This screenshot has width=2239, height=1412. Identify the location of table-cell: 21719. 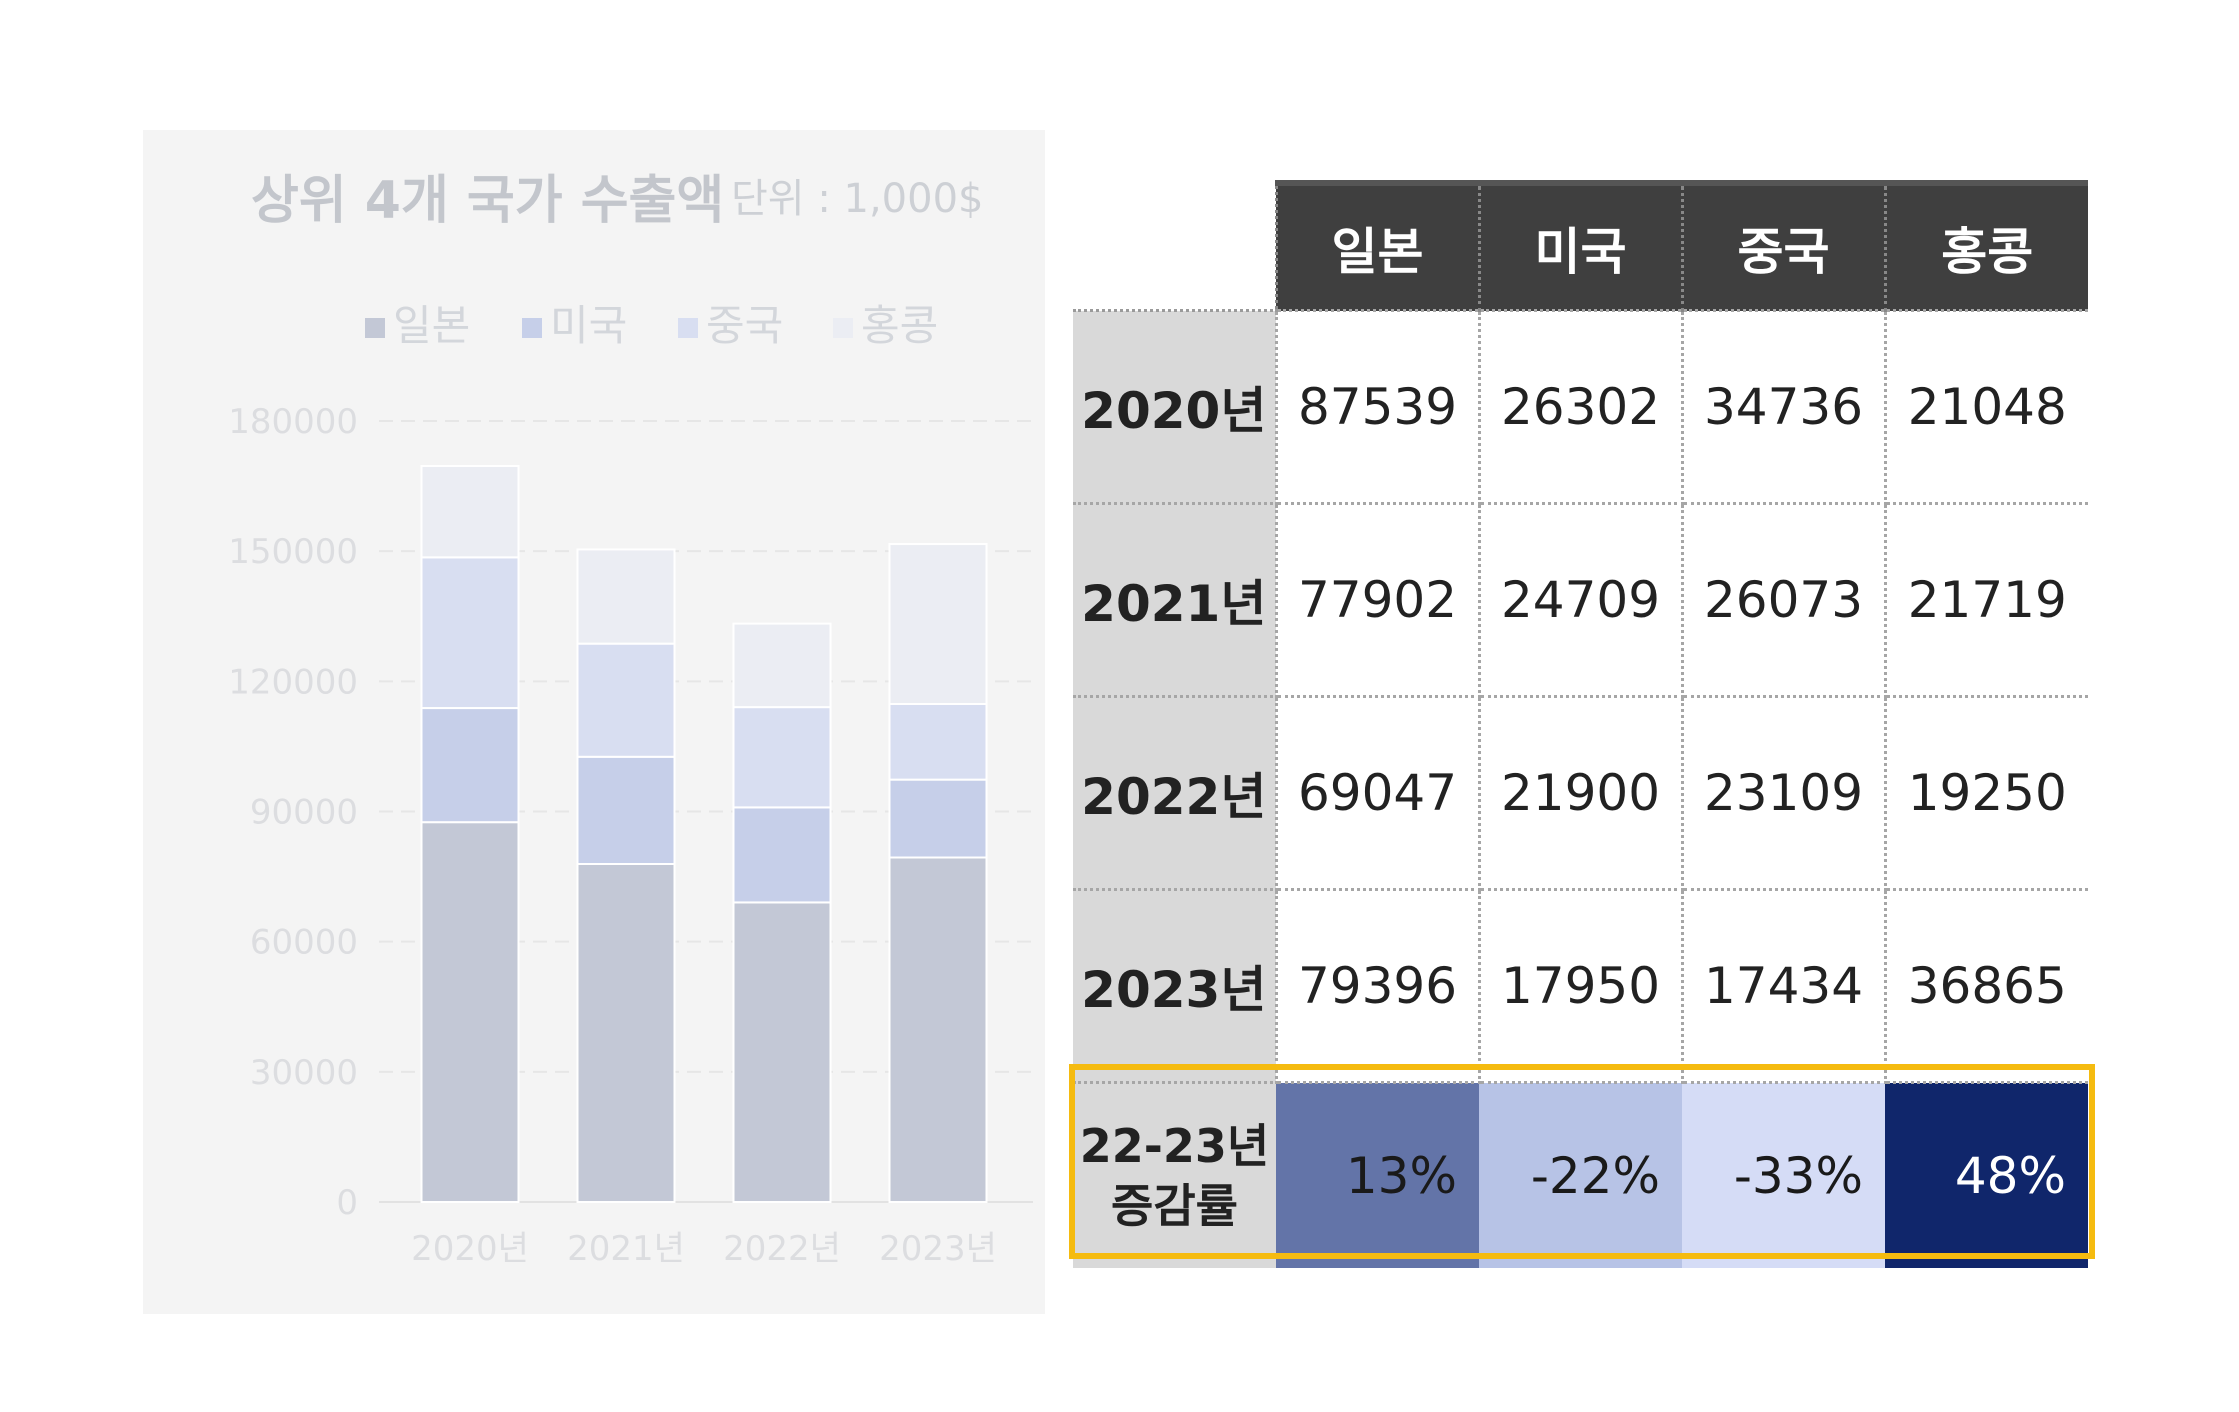
(1985, 600).